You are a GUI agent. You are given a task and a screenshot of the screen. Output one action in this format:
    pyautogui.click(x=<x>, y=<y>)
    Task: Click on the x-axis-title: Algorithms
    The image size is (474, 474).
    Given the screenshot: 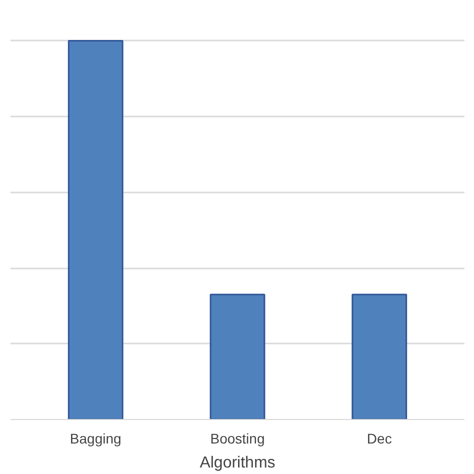 What is the action you would take?
    pyautogui.click(x=238, y=463)
    